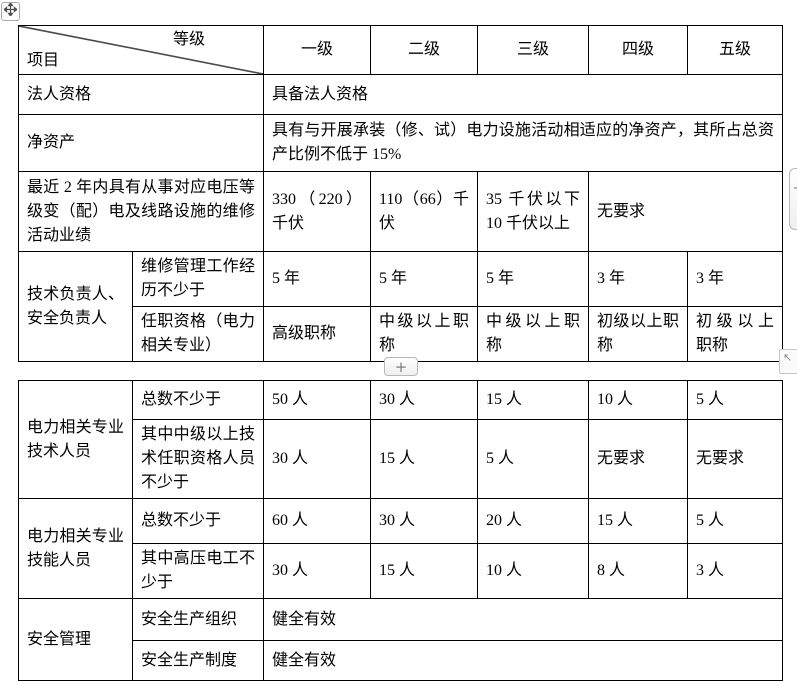  Describe the element at coordinates (198, 619) in the screenshot. I see `safety-org-label-cell: 安全生产组织` at that location.